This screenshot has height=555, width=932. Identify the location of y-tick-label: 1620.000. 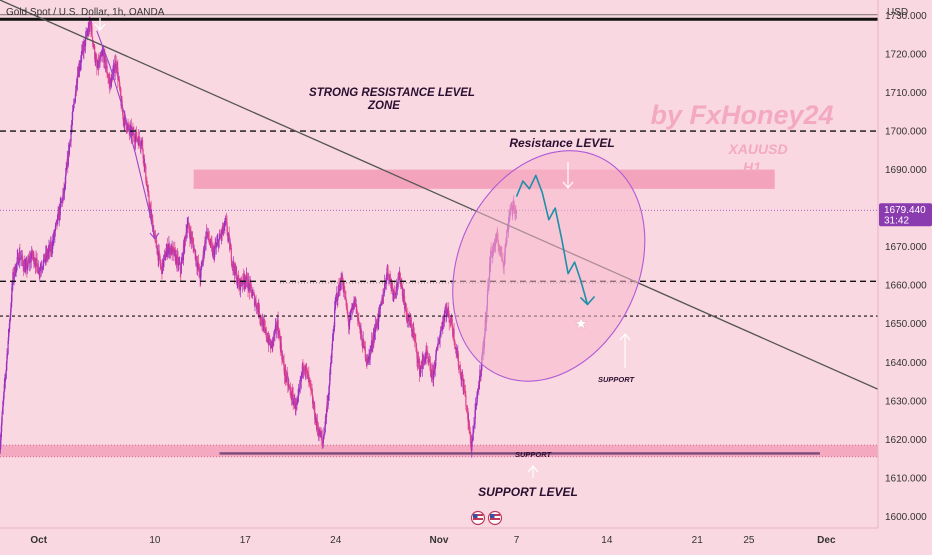
(906, 440).